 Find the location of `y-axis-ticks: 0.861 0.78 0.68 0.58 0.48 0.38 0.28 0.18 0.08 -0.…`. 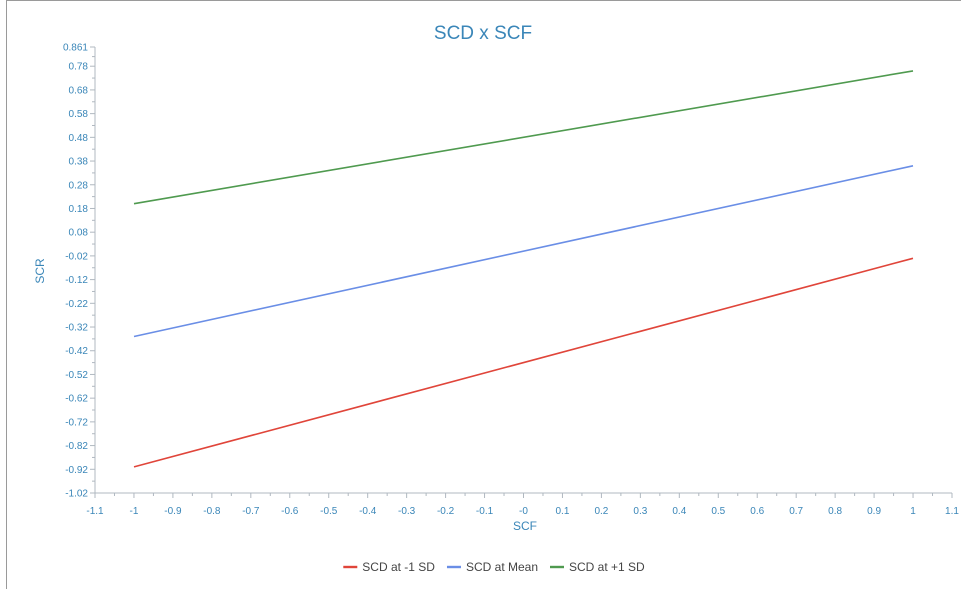

y-axis-ticks: 0.861 0.78 0.68 0.58 0.48 0.38 0.28 0.18 0.08 -0.… is located at coordinates (79, 271).